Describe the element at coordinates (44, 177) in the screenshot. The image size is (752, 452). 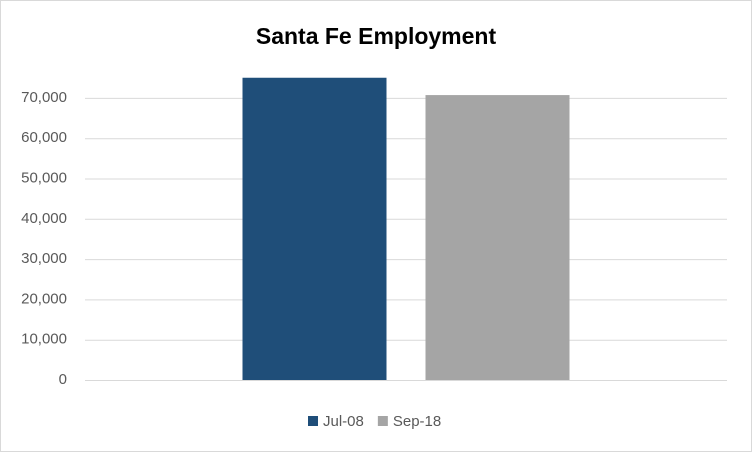
I see `y-tick-label: 50,000` at that location.